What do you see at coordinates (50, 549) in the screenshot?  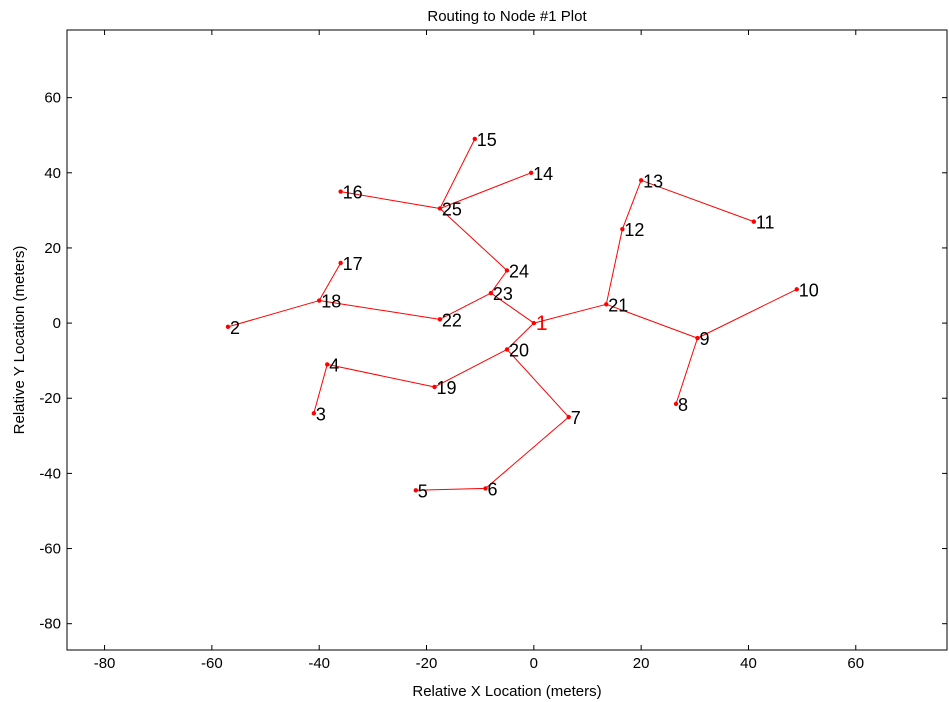 I see `y-tick-label: -60` at bounding box center [50, 549].